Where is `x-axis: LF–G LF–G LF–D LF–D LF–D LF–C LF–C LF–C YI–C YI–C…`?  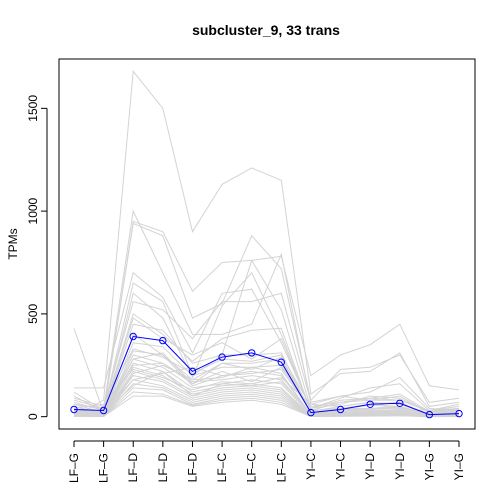
x-axis: LF–G LF–G LF–D LF–D LF–D LF–C LF–C LF–C YI–C YI–C… is located at coordinates (266, 461).